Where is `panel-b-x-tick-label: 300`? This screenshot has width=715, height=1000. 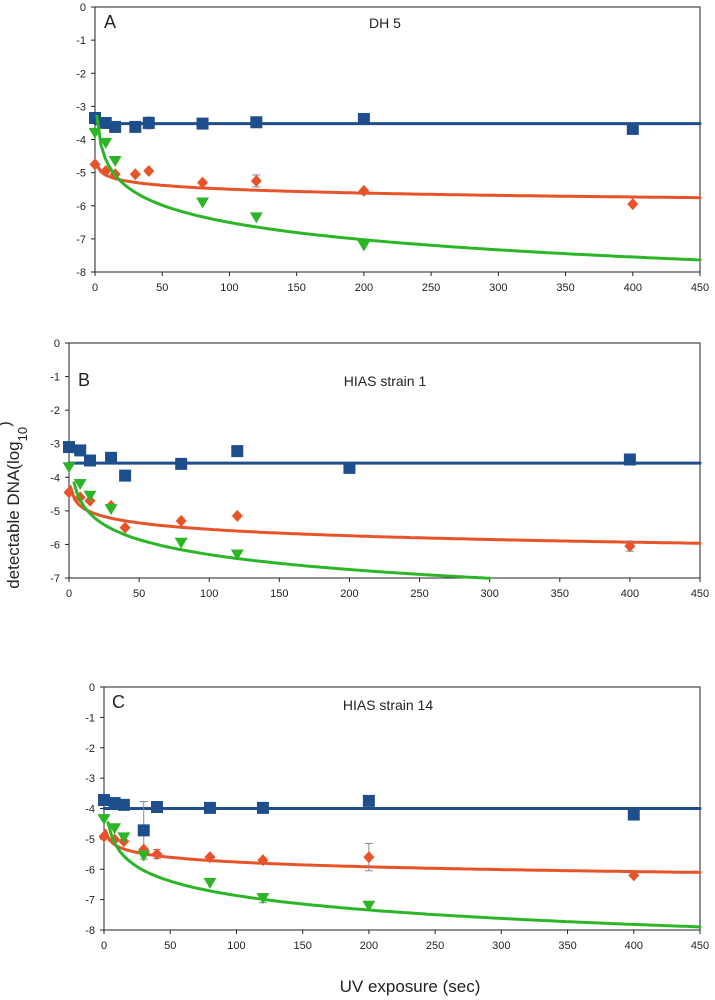
panel-b-x-tick-label: 300 is located at coordinates (489, 594).